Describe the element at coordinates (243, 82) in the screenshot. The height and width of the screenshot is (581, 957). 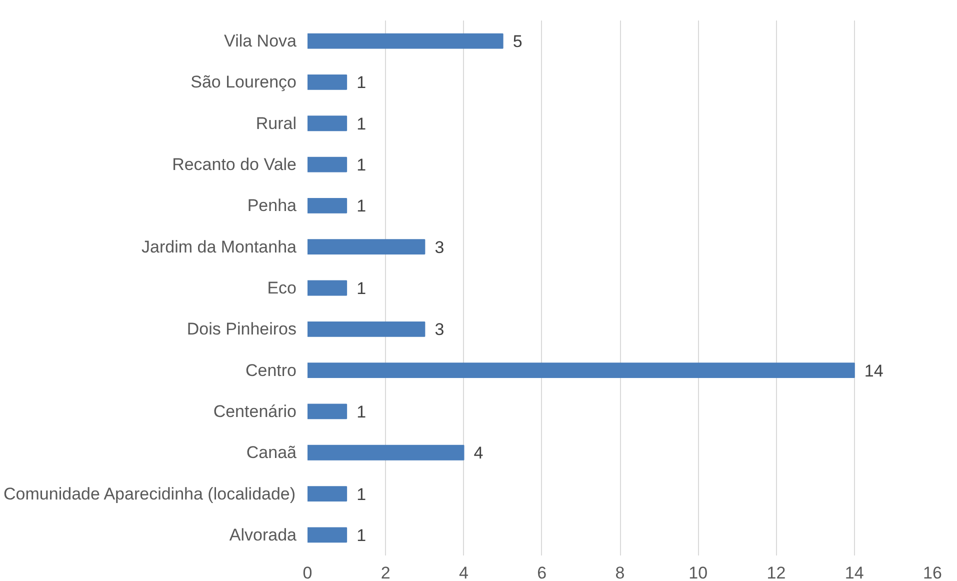
I see `y-tick-label: São Lourenço` at that location.